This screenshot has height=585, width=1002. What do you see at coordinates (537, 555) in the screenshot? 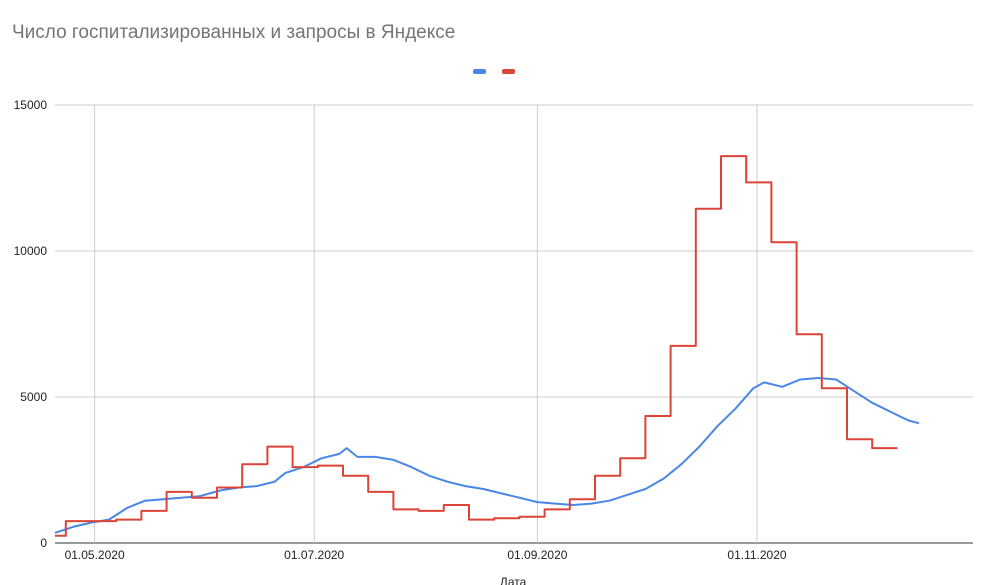
I see `x-tick-label: 01.09.2020` at bounding box center [537, 555].